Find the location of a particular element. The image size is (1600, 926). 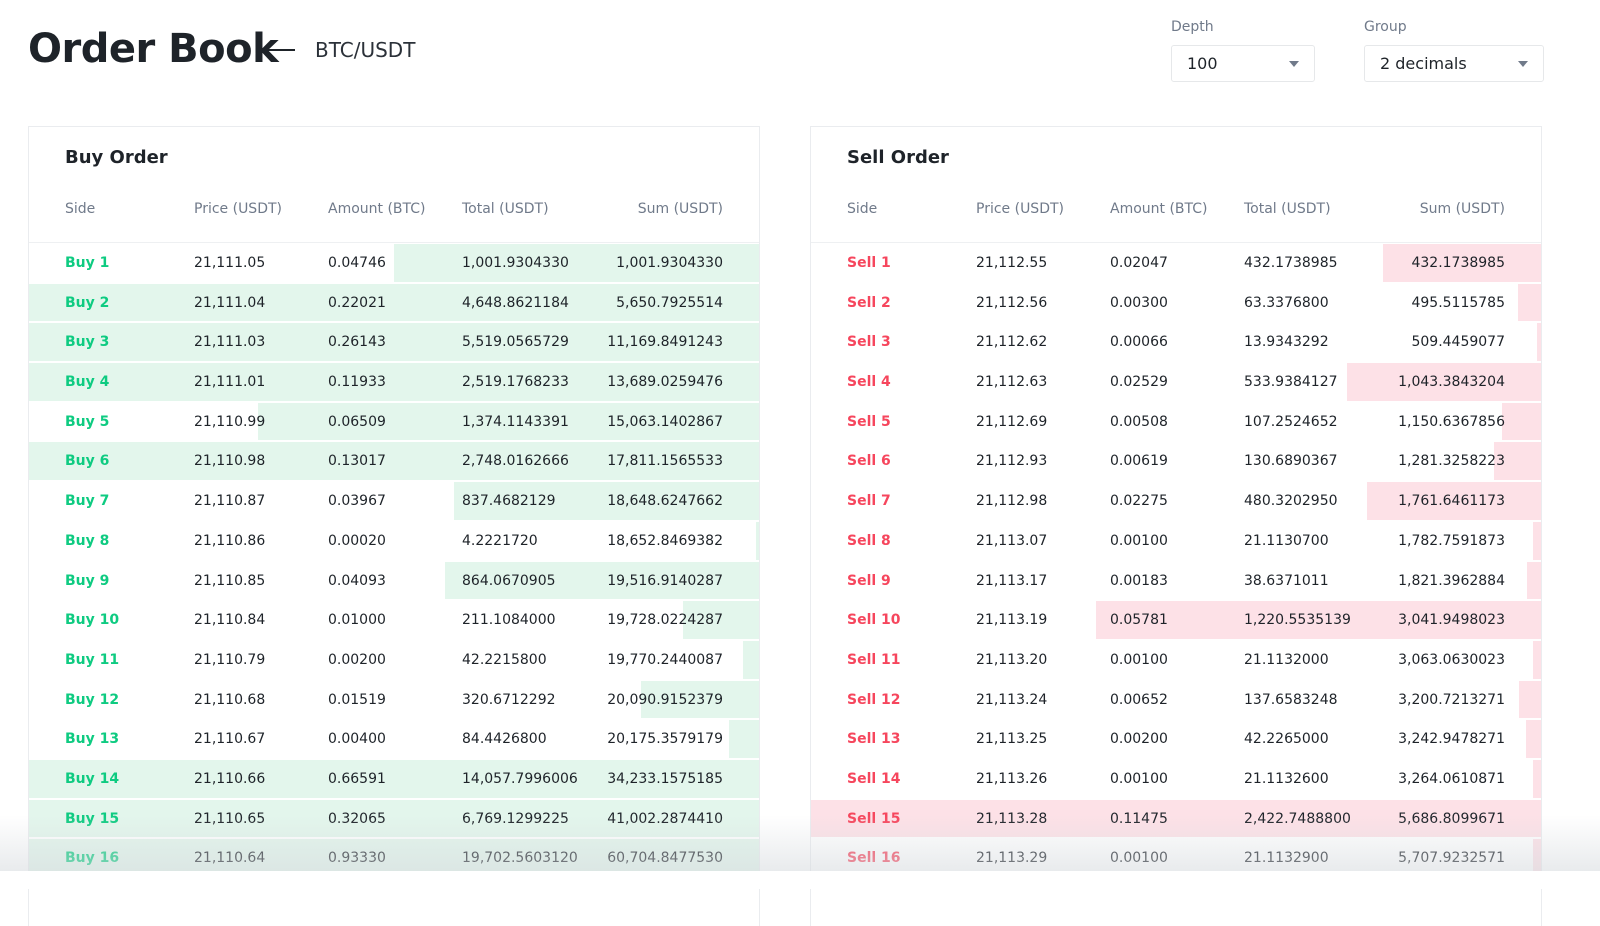

cell-price: 21,113.28 is located at coordinates (1012, 818).